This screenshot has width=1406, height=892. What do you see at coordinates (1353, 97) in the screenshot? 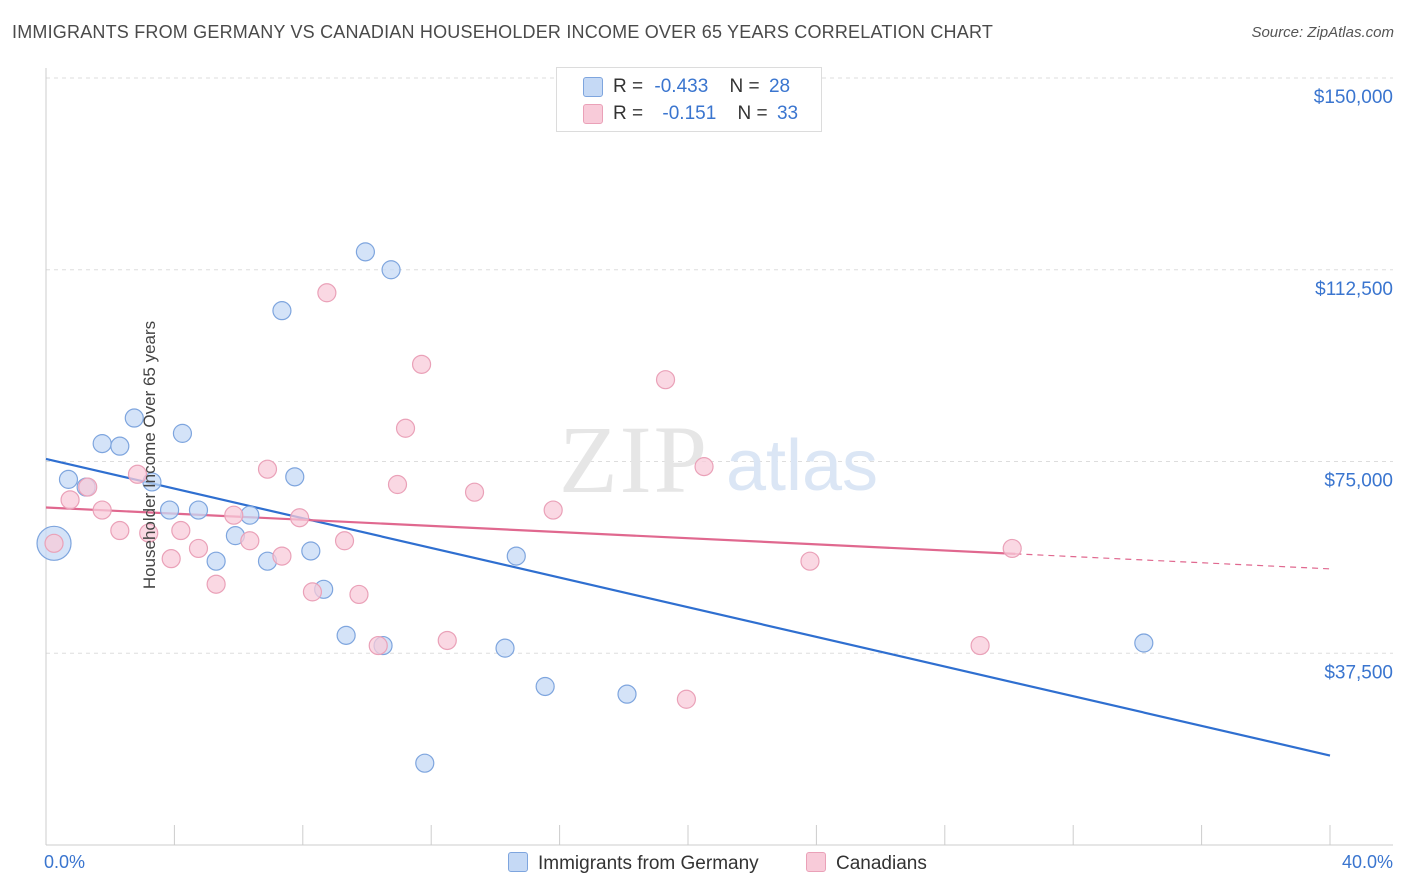
I see `y-tick-label: $150,000` at bounding box center [1353, 97].